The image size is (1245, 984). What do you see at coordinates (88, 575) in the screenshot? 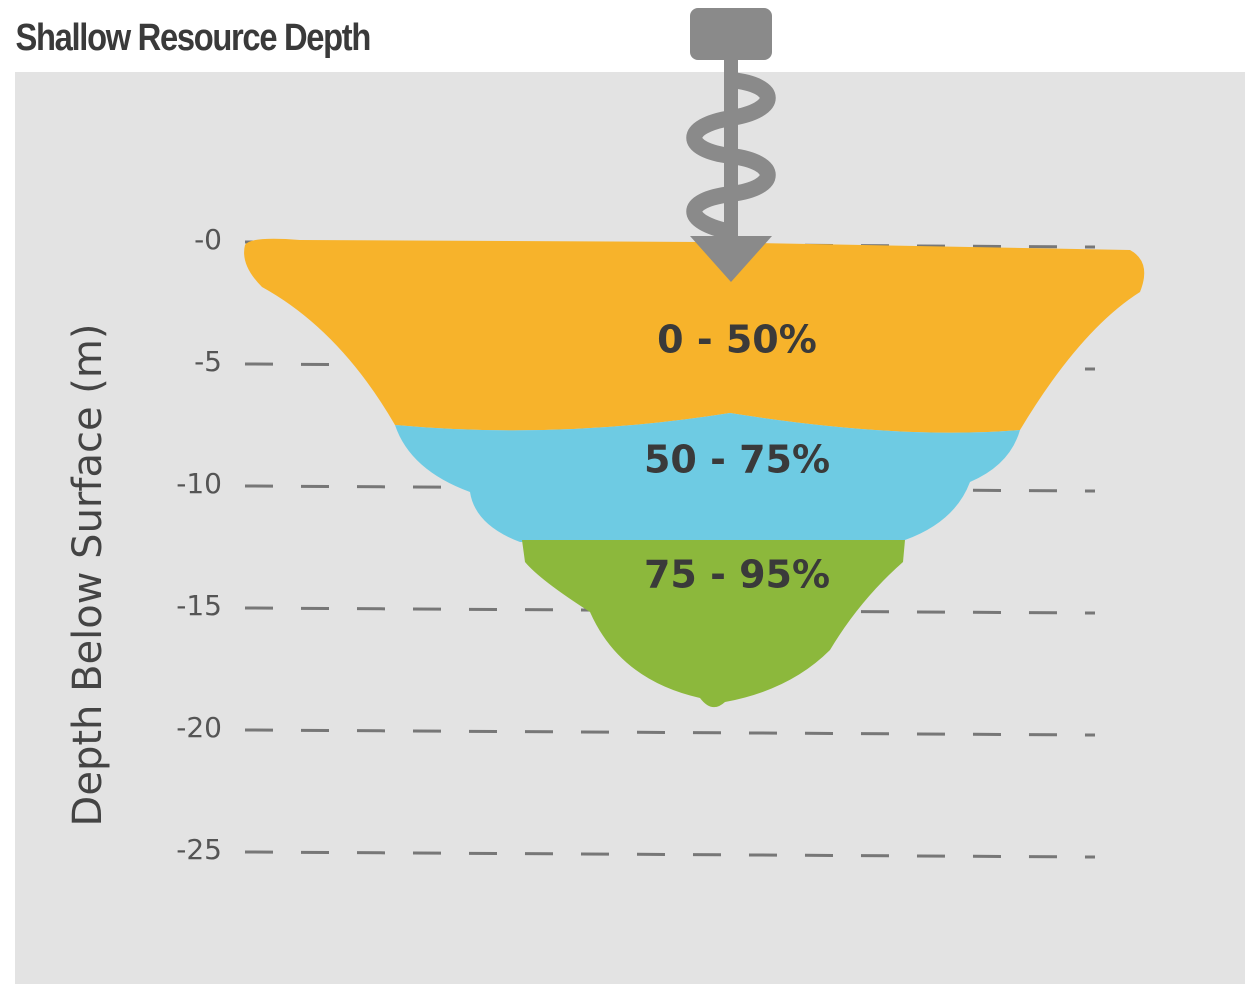
I see `axis-label: Depth Below Surface (m)` at bounding box center [88, 575].